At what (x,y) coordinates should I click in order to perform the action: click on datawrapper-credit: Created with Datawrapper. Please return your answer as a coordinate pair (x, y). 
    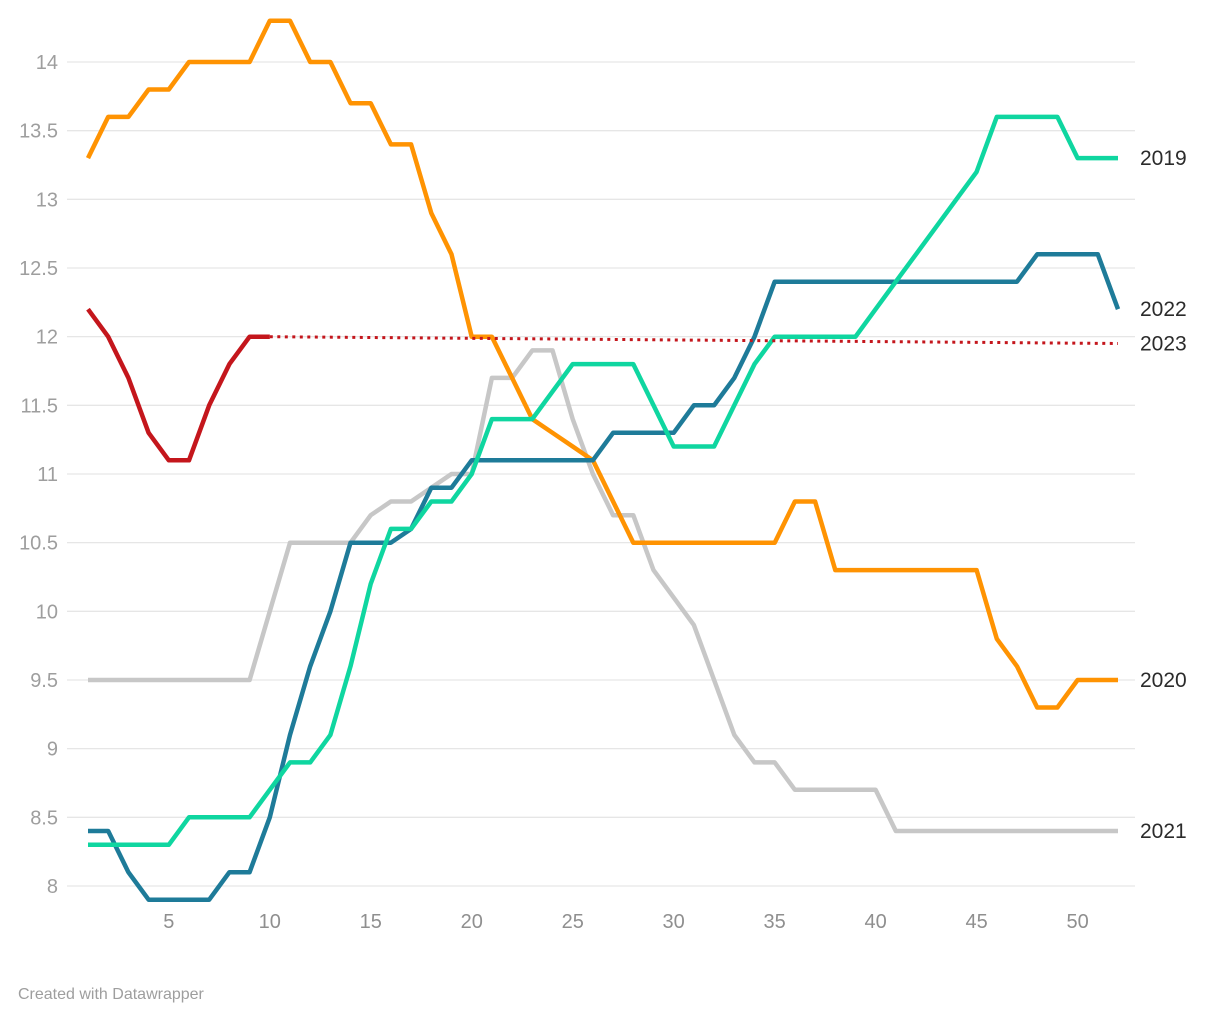
    Looking at the image, I should click on (111, 994).